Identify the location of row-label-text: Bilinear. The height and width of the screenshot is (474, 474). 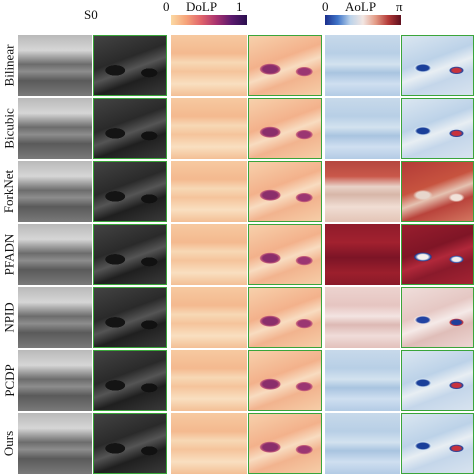
(9, 65).